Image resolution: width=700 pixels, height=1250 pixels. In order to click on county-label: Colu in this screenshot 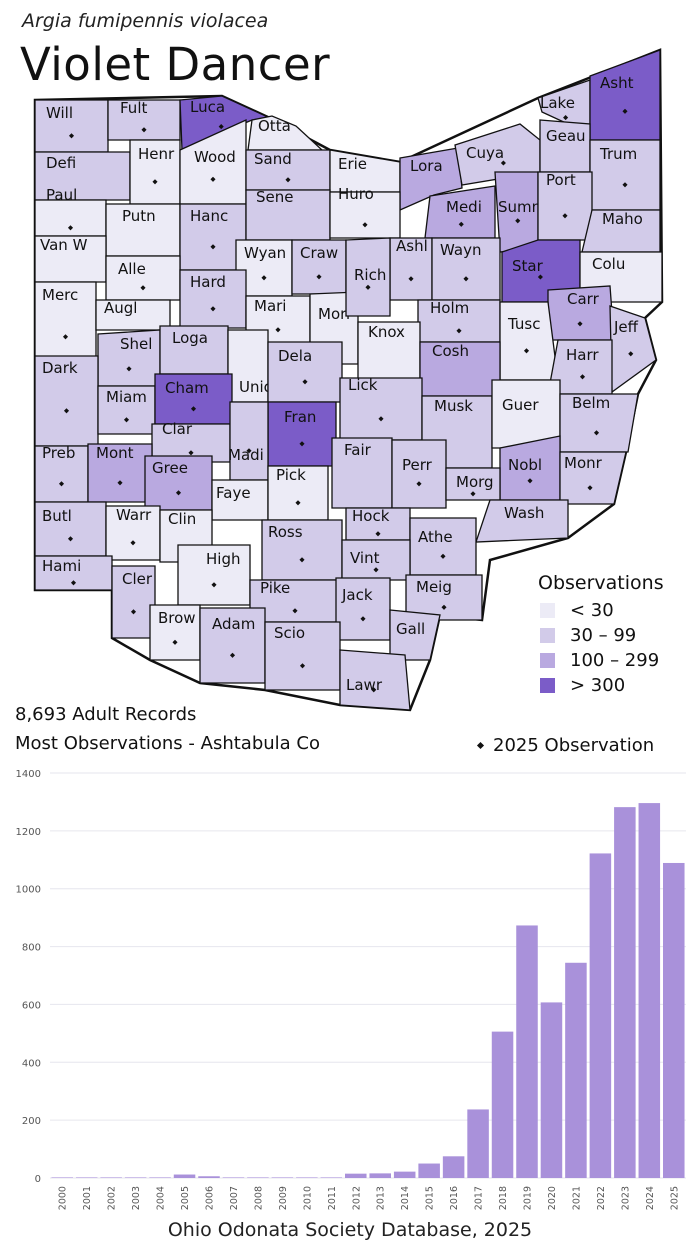, I will do `click(608, 264)`.